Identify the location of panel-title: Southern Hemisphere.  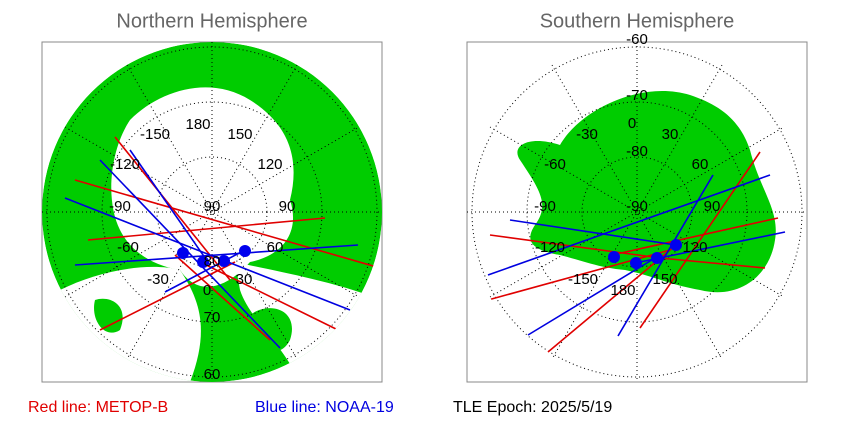
(637, 21).